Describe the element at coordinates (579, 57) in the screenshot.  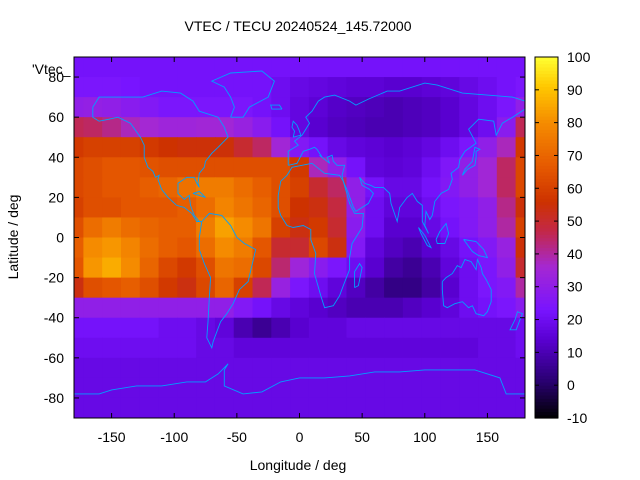
I see `colorbar-tick-label: 100` at that location.